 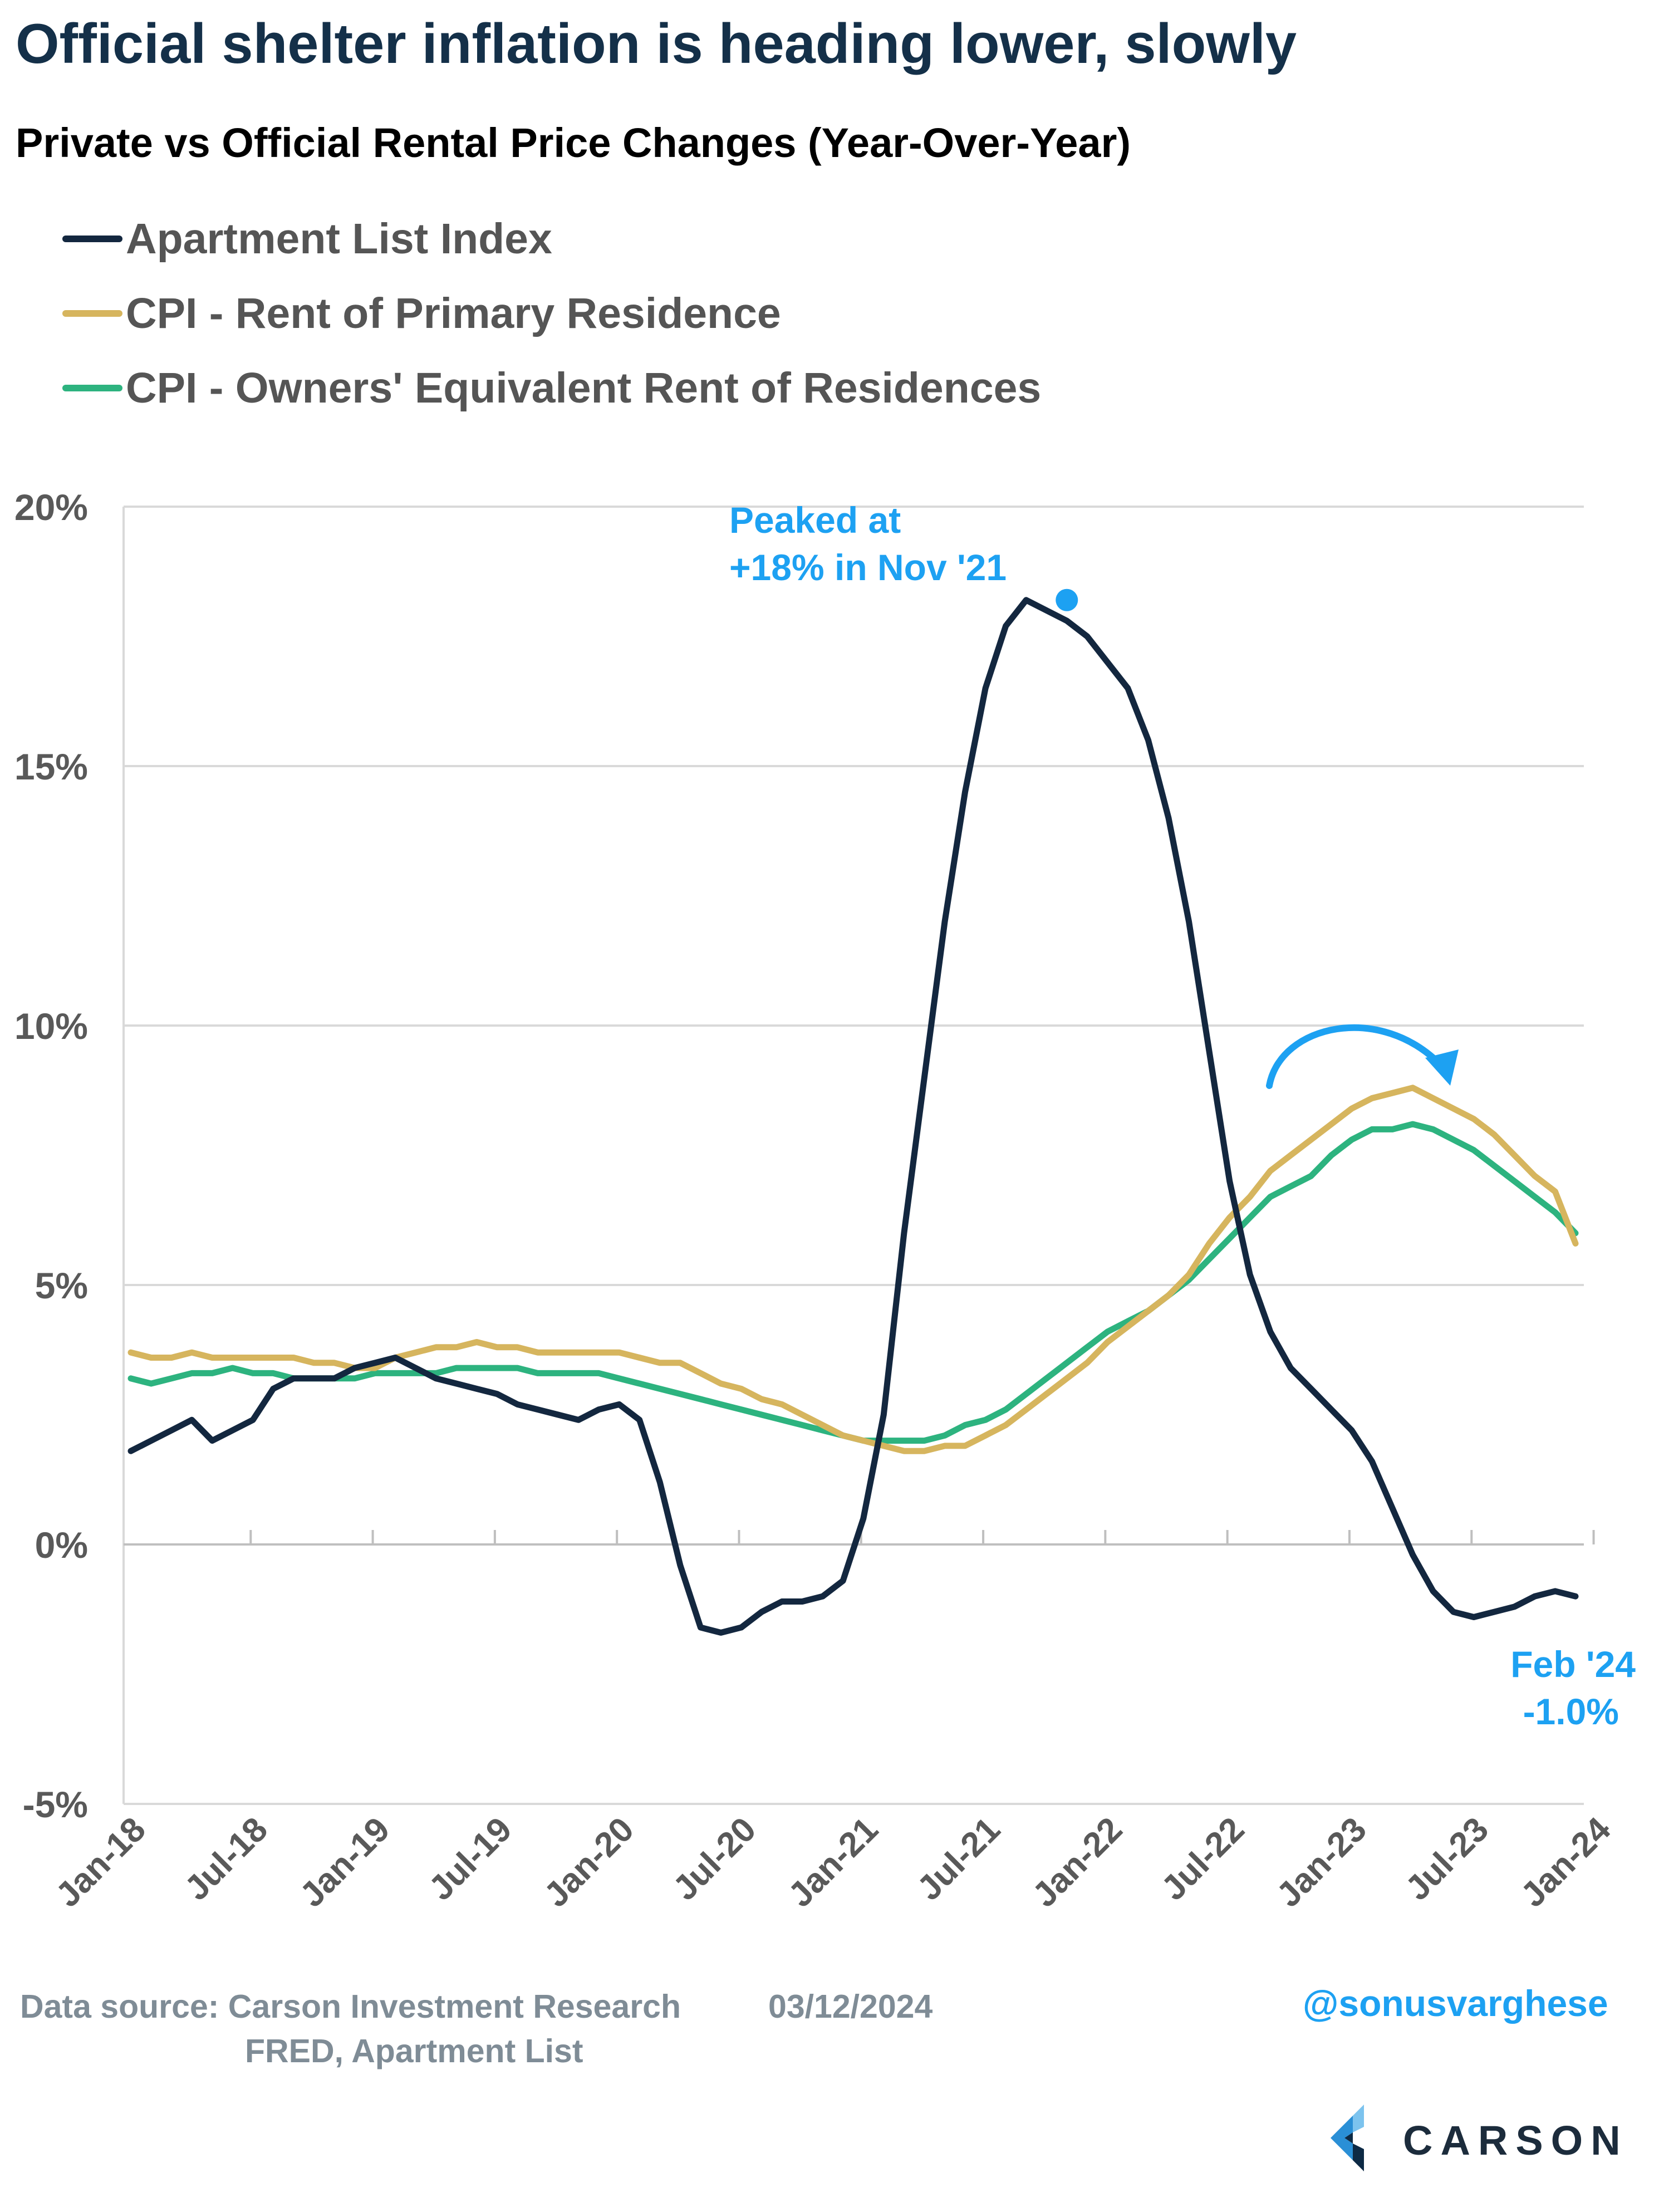 I want to click on peak-label-line1: Peaked at, so click(x=815, y=520).